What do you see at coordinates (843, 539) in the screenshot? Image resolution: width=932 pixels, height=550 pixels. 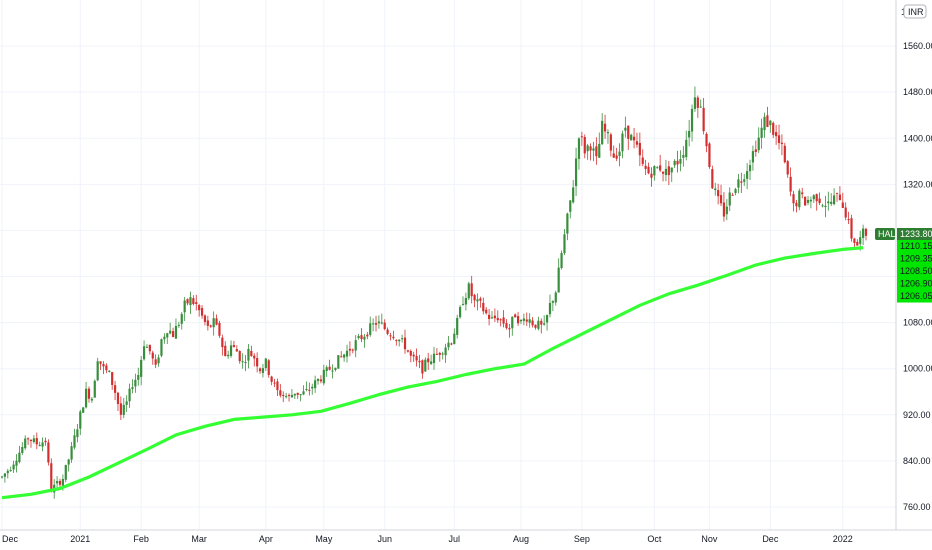 I see `x-tick-label: 2022` at bounding box center [843, 539].